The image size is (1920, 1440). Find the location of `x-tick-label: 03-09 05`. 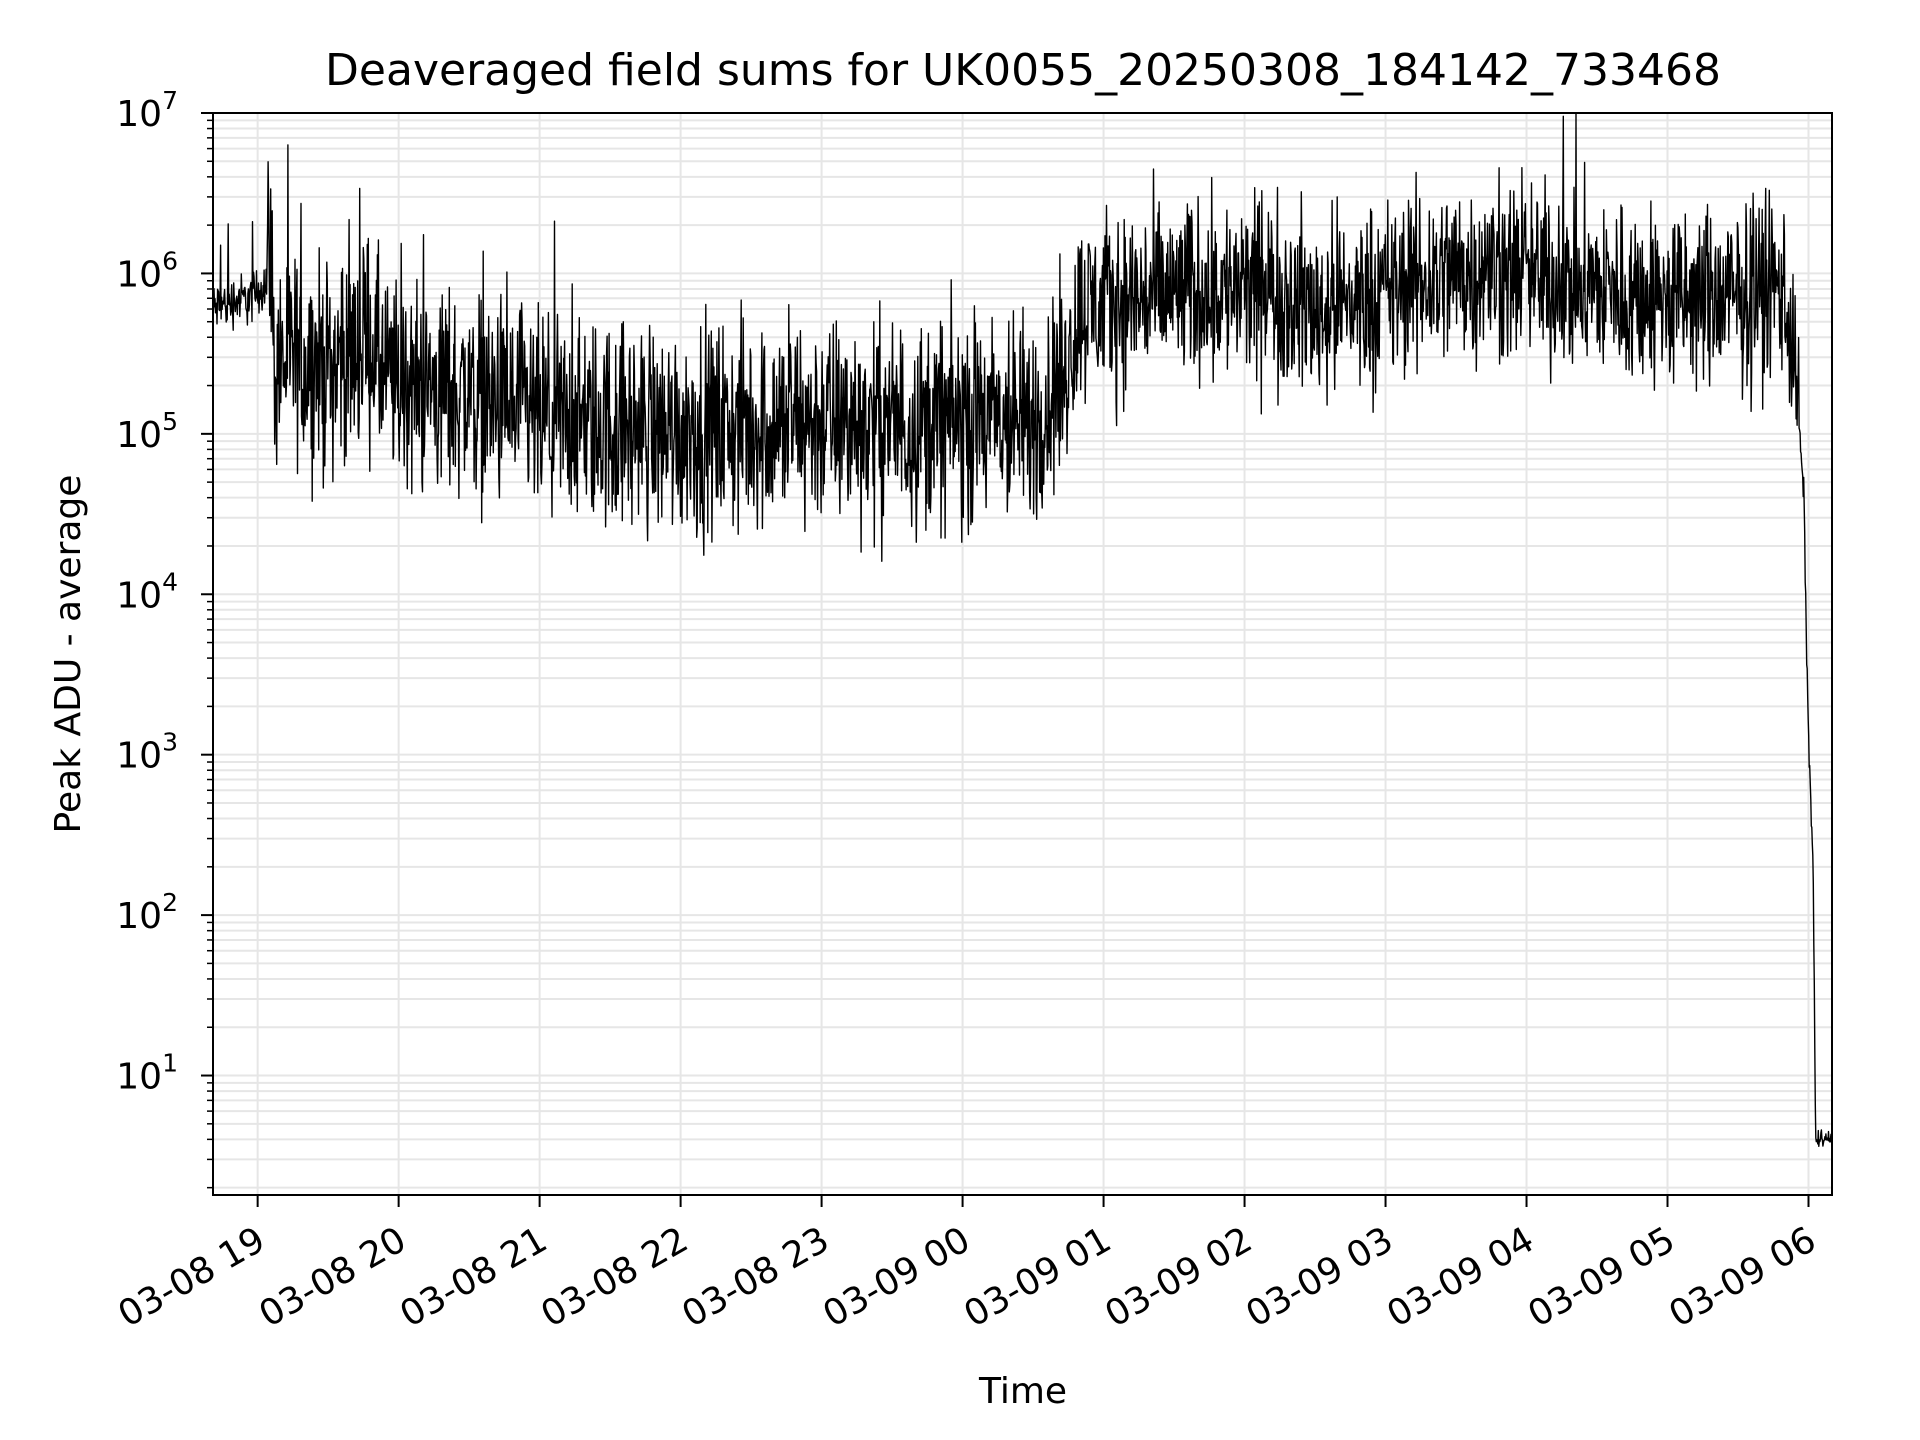

x-tick-label: 03-09 05 is located at coordinates (1601, 1277).